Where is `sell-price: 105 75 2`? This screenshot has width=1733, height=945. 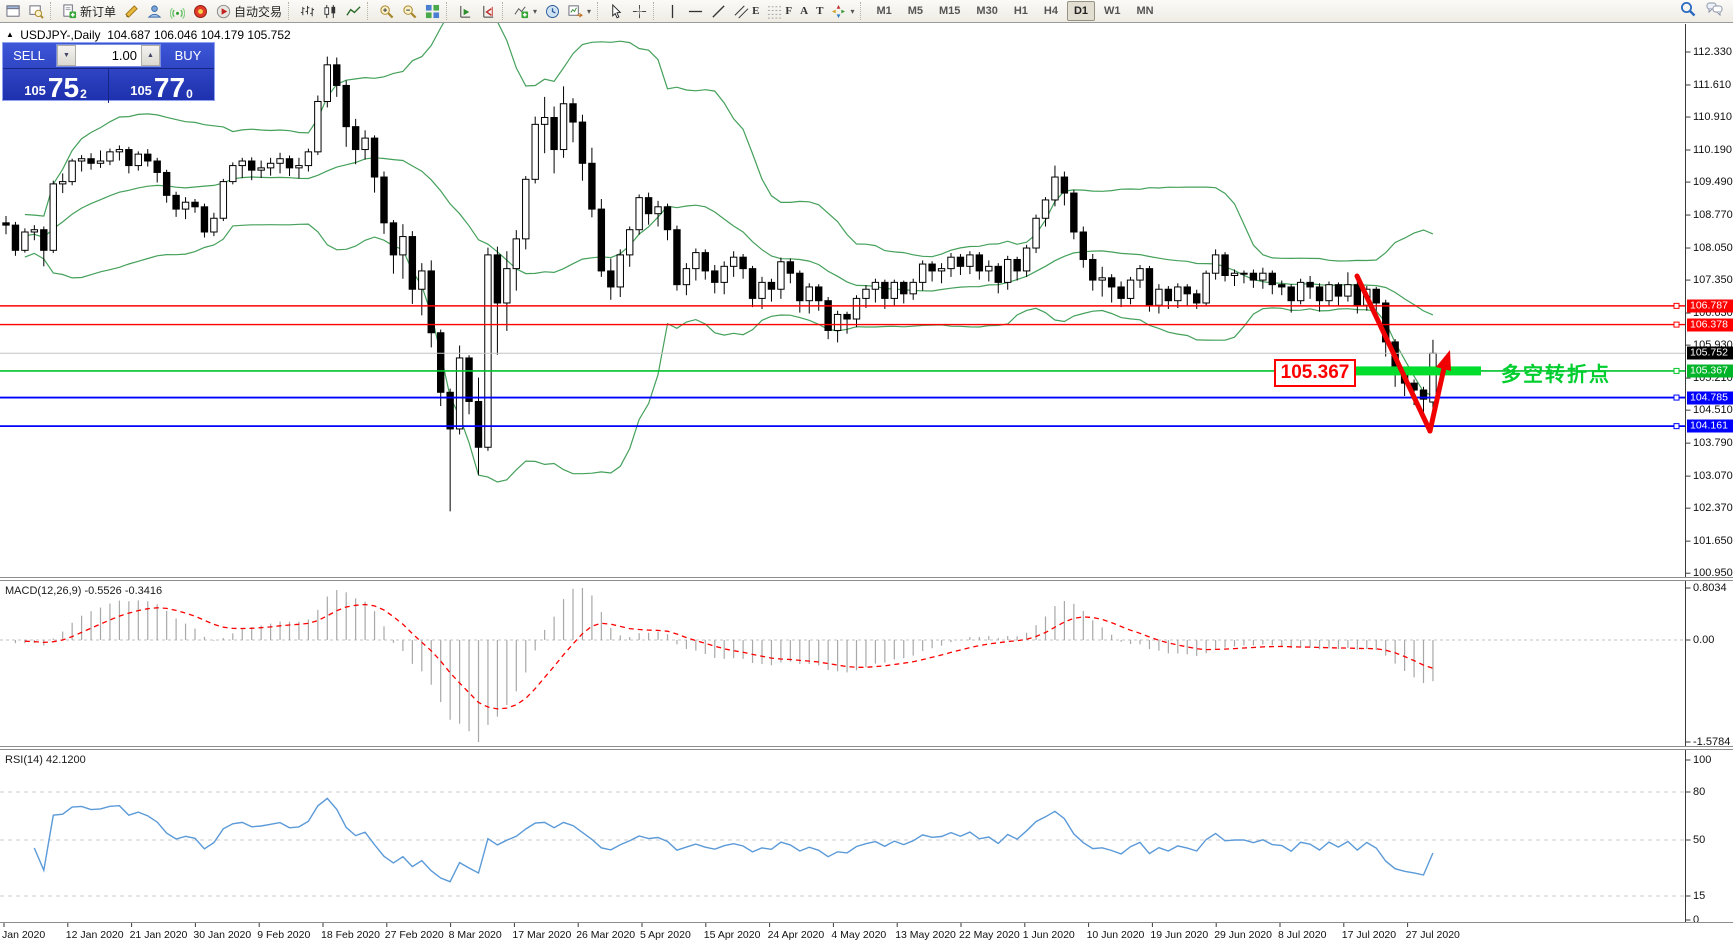 sell-price: 105 75 2 is located at coordinates (56, 86).